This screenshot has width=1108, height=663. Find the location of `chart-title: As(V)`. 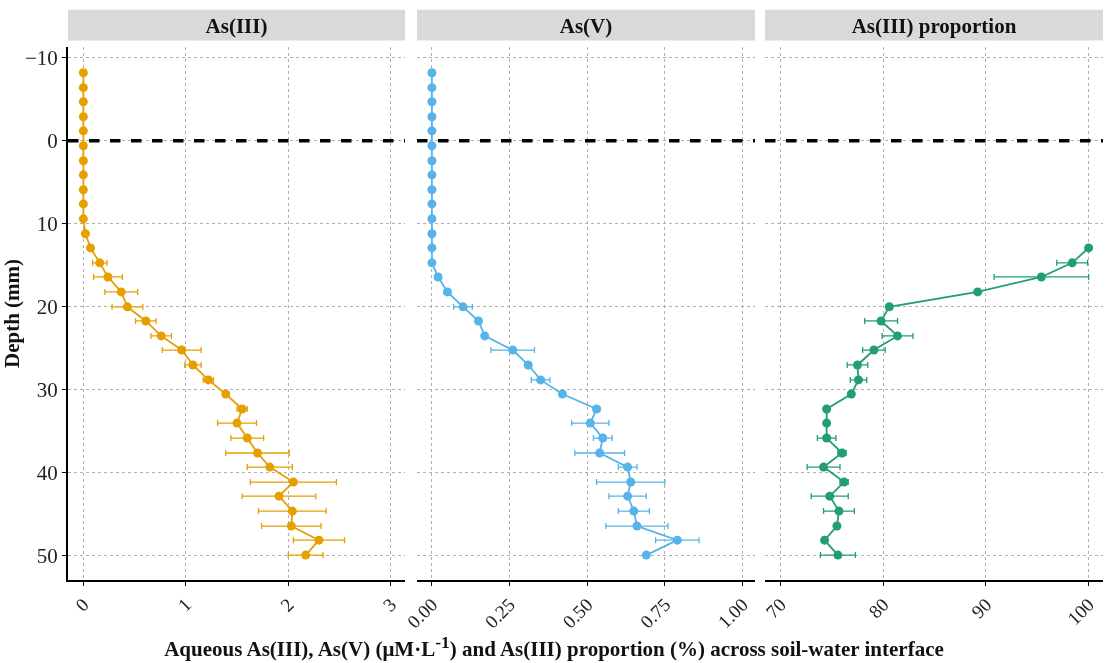

chart-title: As(V) is located at coordinates (586, 25).